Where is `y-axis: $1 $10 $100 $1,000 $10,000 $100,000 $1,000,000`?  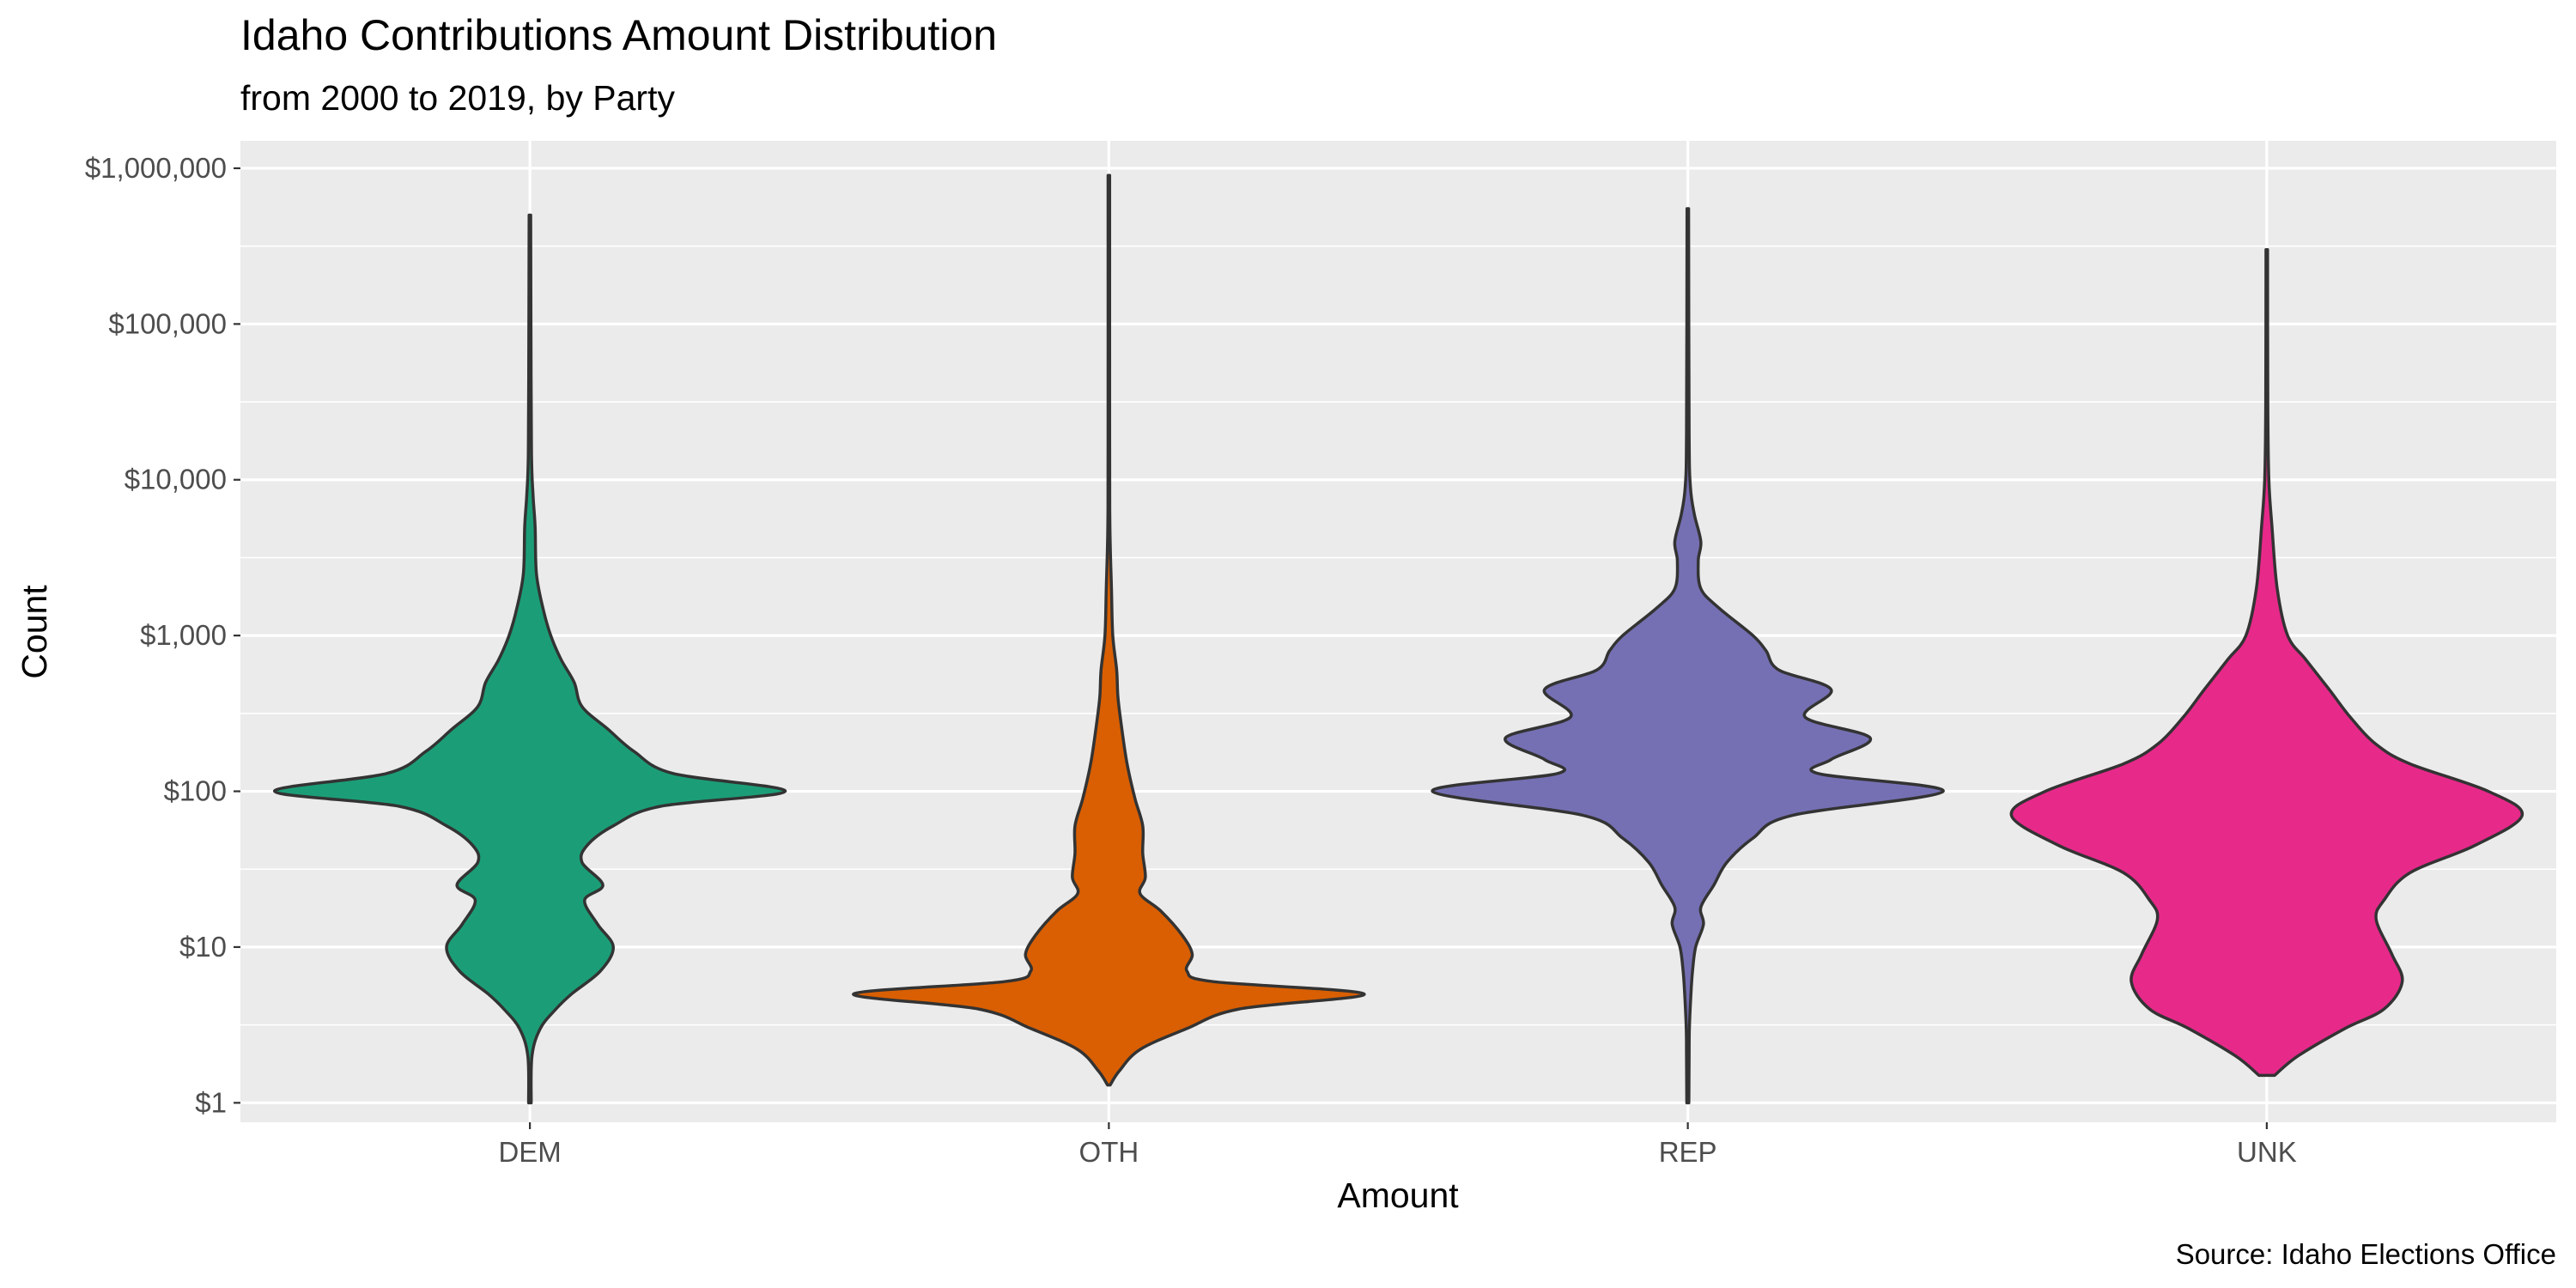
y-axis: $1 $10 $100 $1,000 $10,000 $100,000 $1,000,000 is located at coordinates (162, 635).